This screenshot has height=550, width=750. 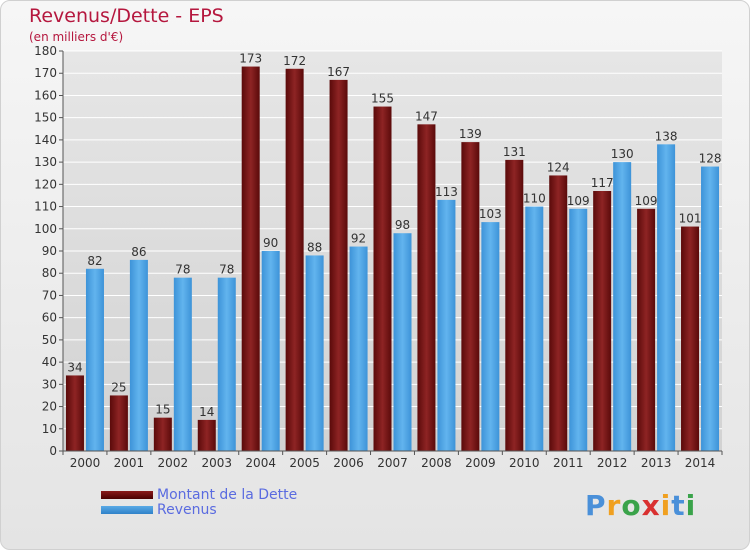 What do you see at coordinates (45, 140) in the screenshot?
I see `y-tick-label: 140` at bounding box center [45, 140].